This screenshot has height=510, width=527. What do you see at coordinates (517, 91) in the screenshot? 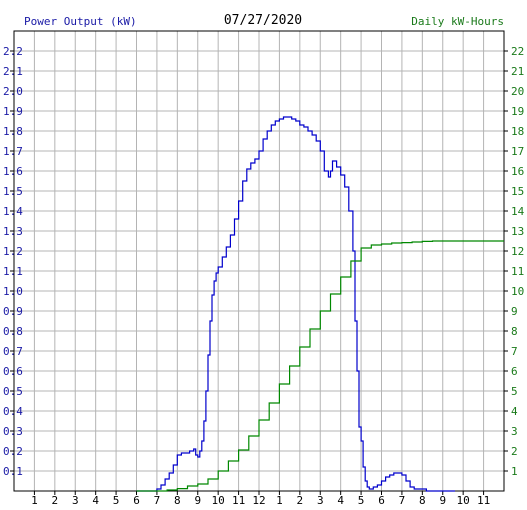
I see `right-tick-label: 20` at bounding box center [517, 91].